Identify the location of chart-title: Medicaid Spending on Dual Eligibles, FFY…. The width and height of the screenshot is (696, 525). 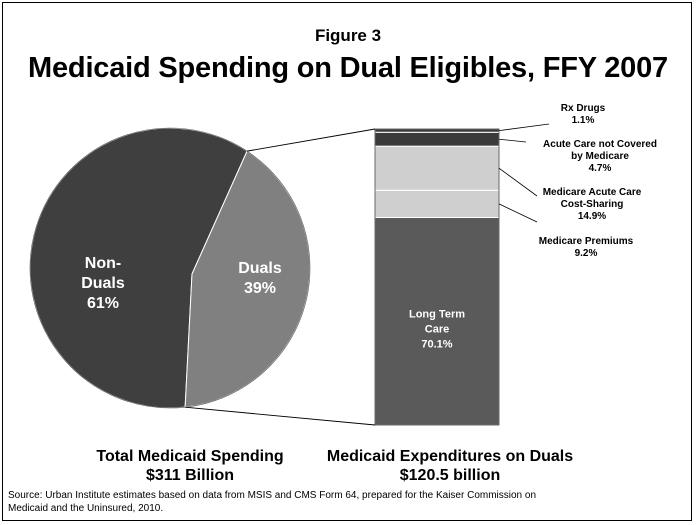
(348, 68).